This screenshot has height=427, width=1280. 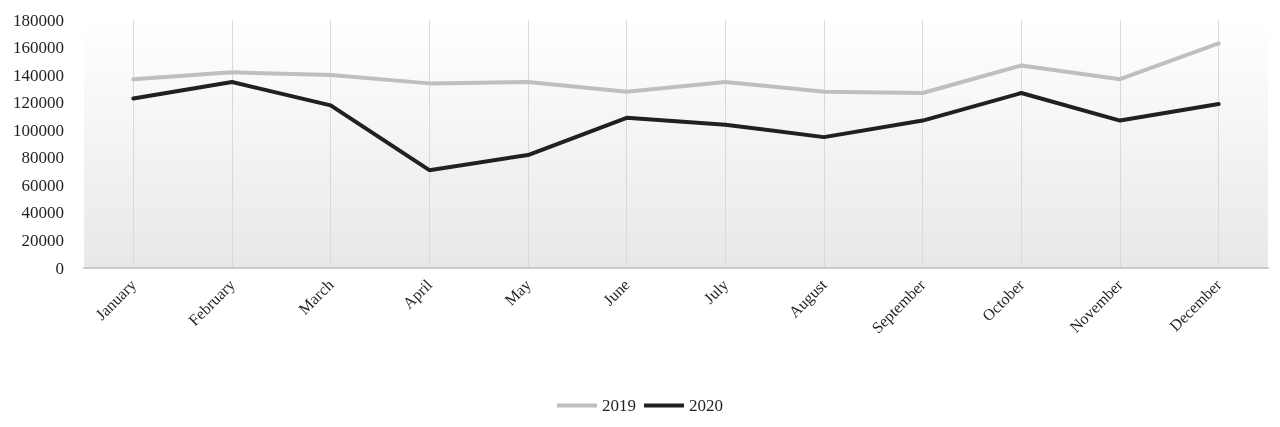 What do you see at coordinates (42, 213) in the screenshot?
I see `y-tick-label: 40000` at bounding box center [42, 213].